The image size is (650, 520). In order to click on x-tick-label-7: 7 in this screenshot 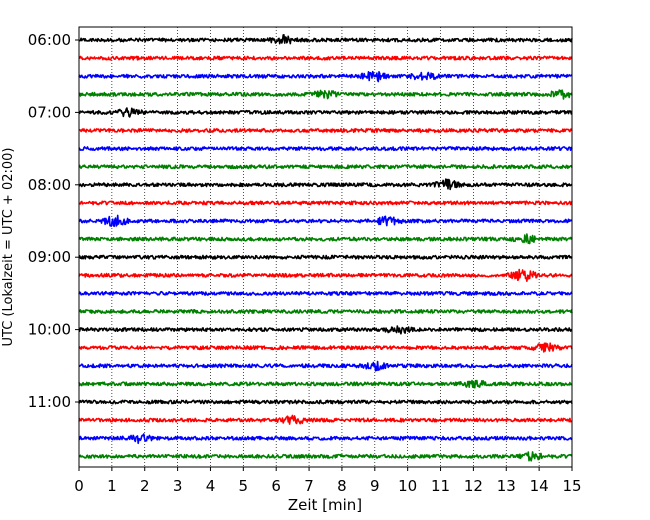, I will do `click(309, 486)`.